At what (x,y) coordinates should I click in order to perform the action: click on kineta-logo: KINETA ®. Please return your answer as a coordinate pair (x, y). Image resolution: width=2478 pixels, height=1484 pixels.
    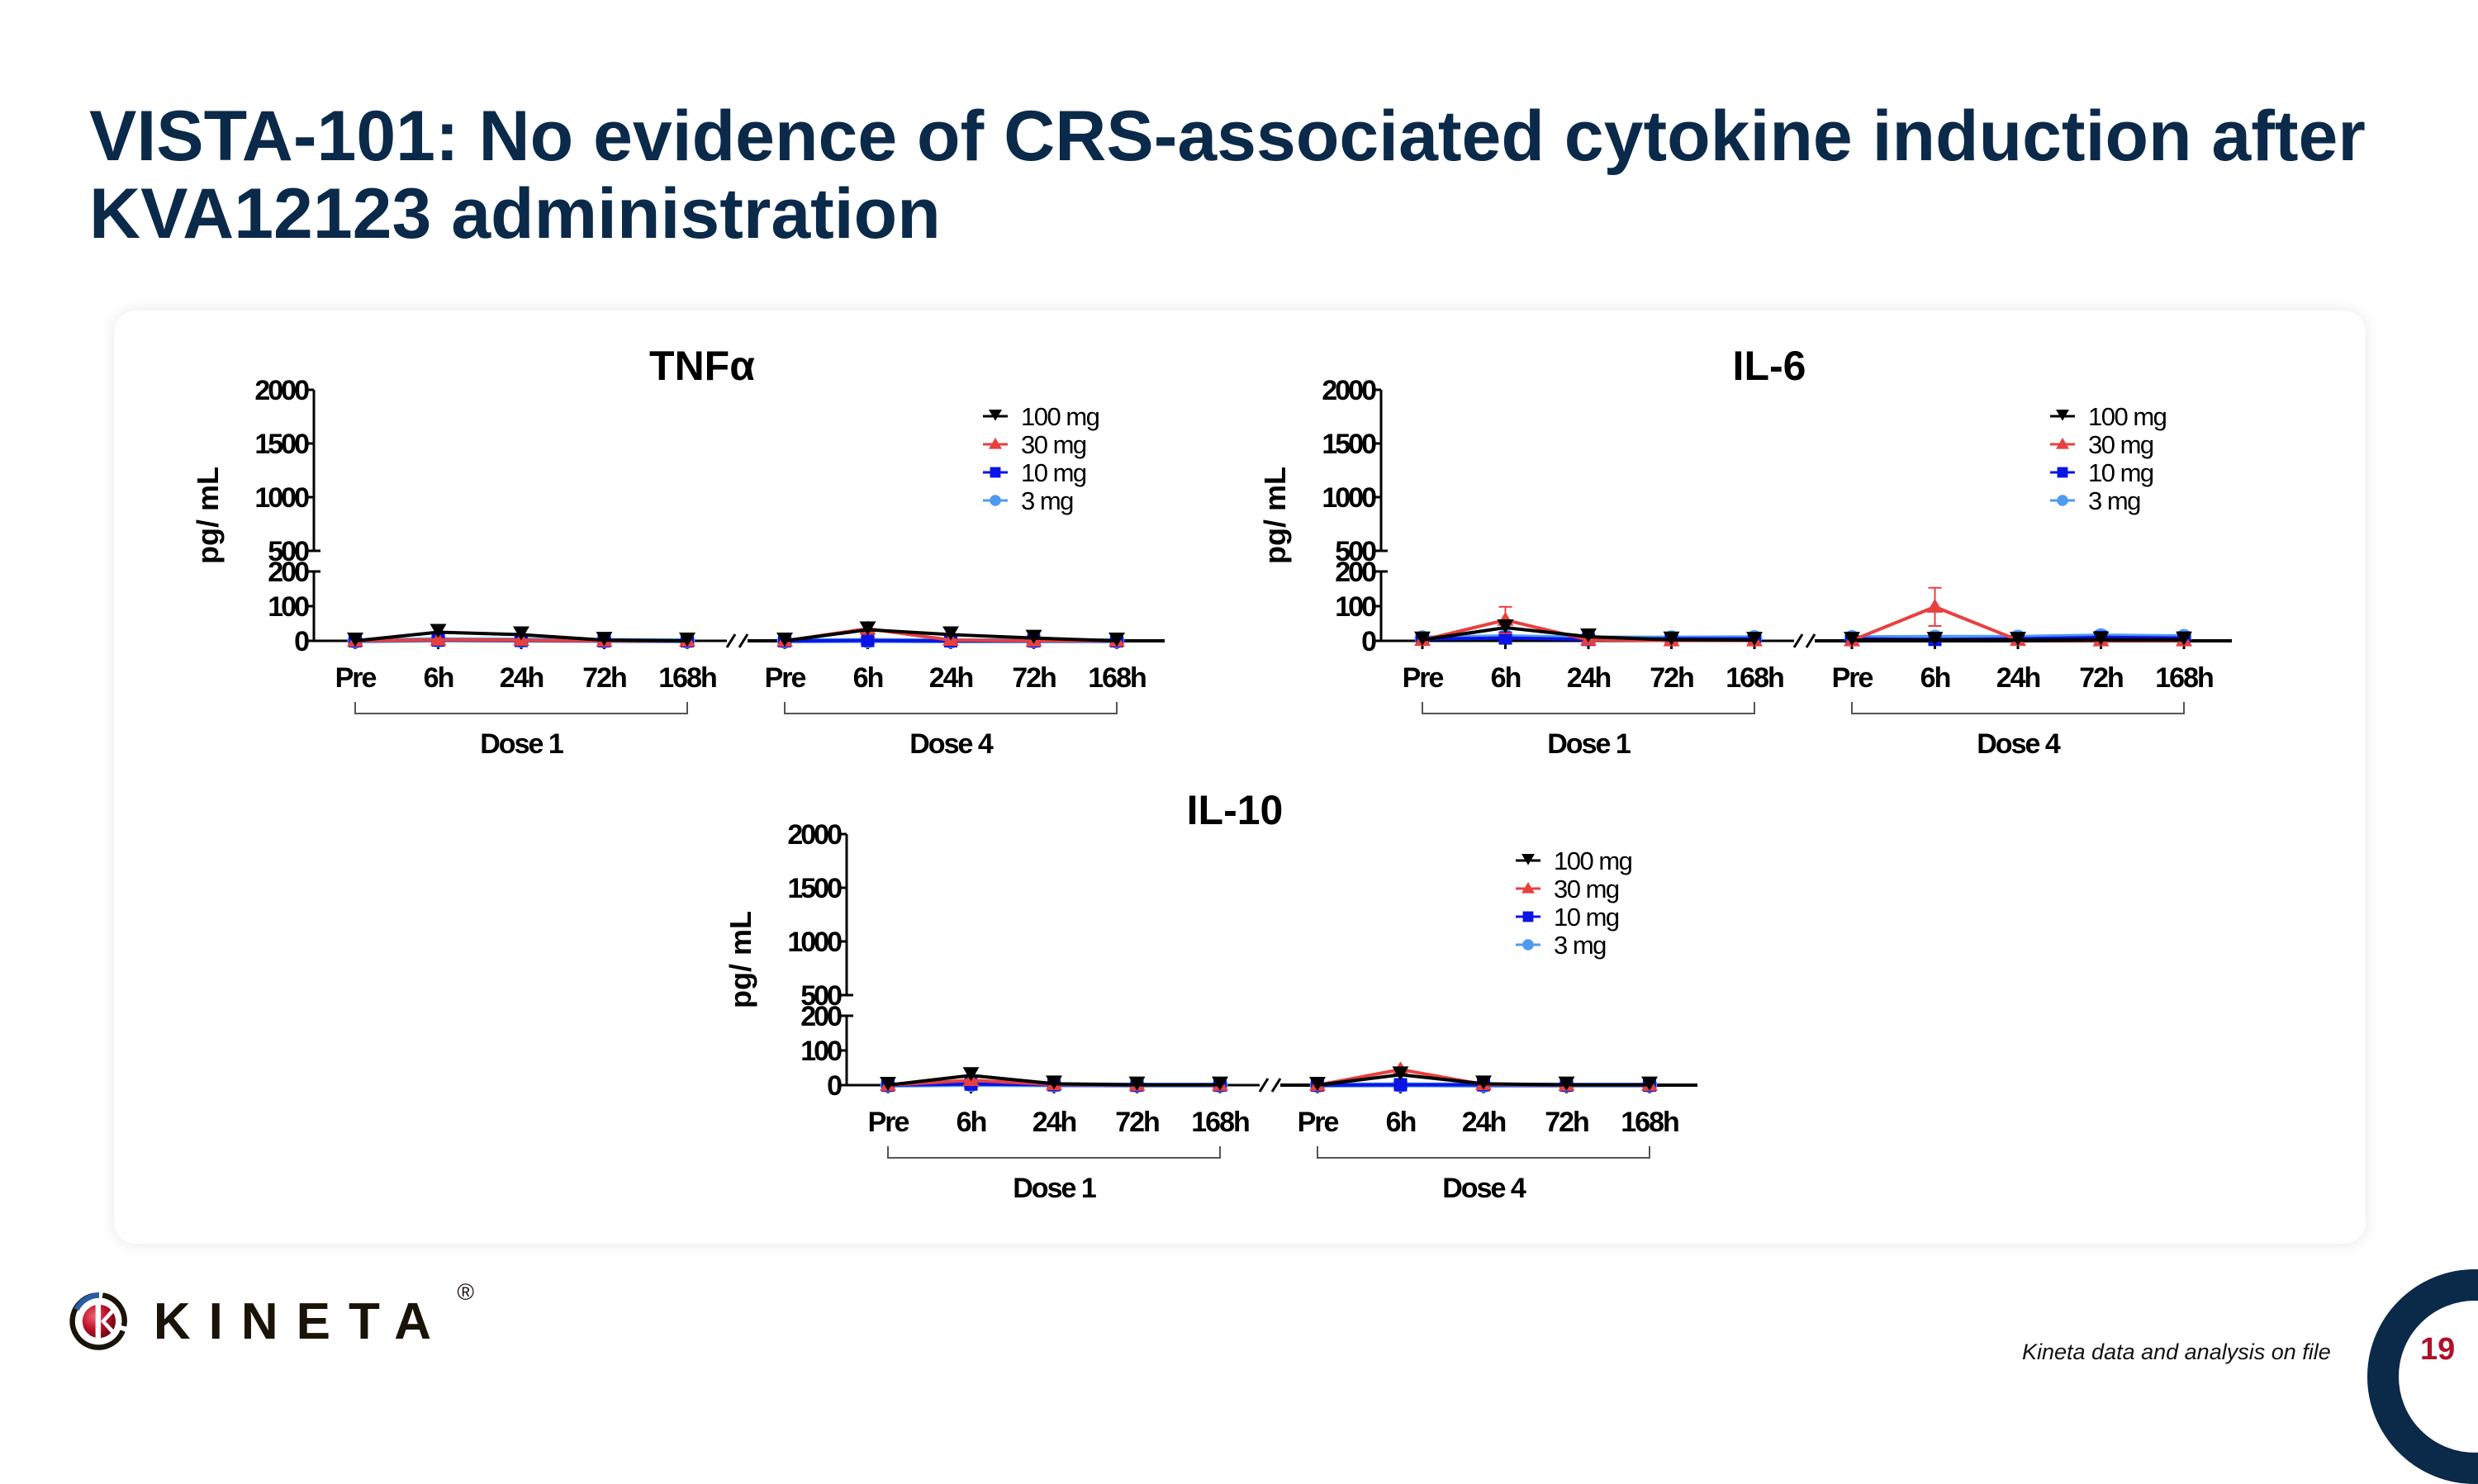
    Looking at the image, I should click on (271, 1321).